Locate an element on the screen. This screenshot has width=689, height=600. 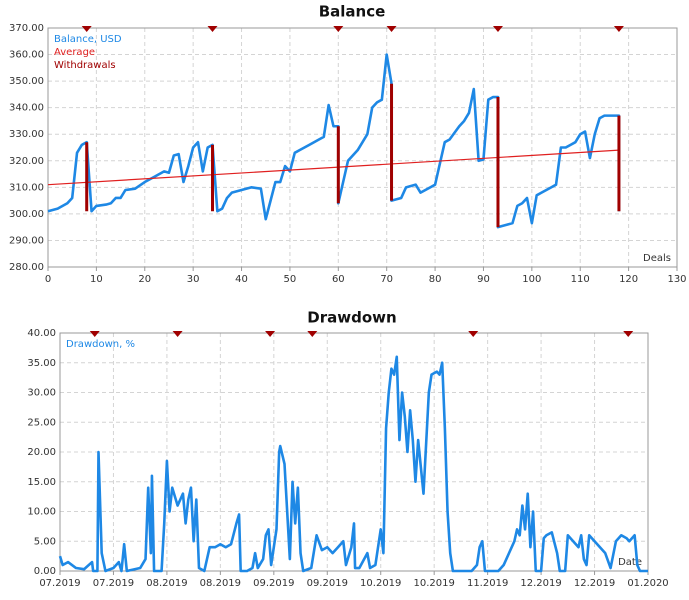
x-tick-label: 80 is located at coordinates (435, 279).